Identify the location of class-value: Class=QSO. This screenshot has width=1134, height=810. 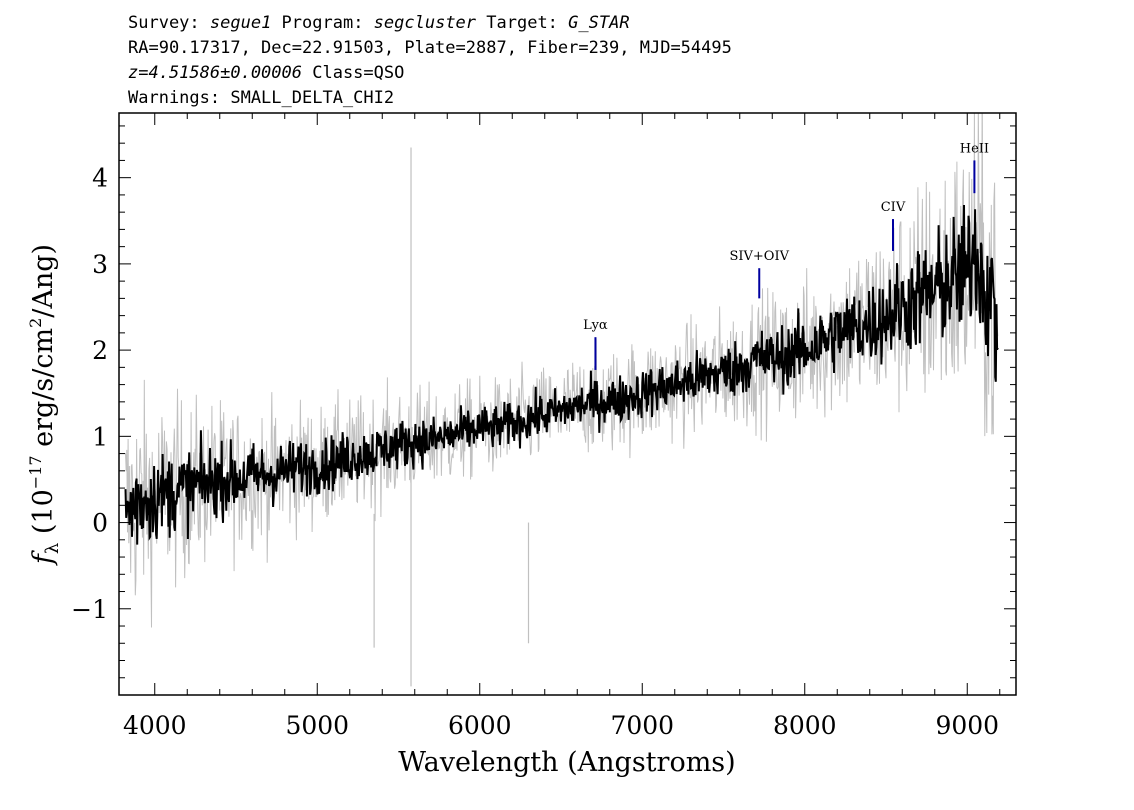
(353, 73).